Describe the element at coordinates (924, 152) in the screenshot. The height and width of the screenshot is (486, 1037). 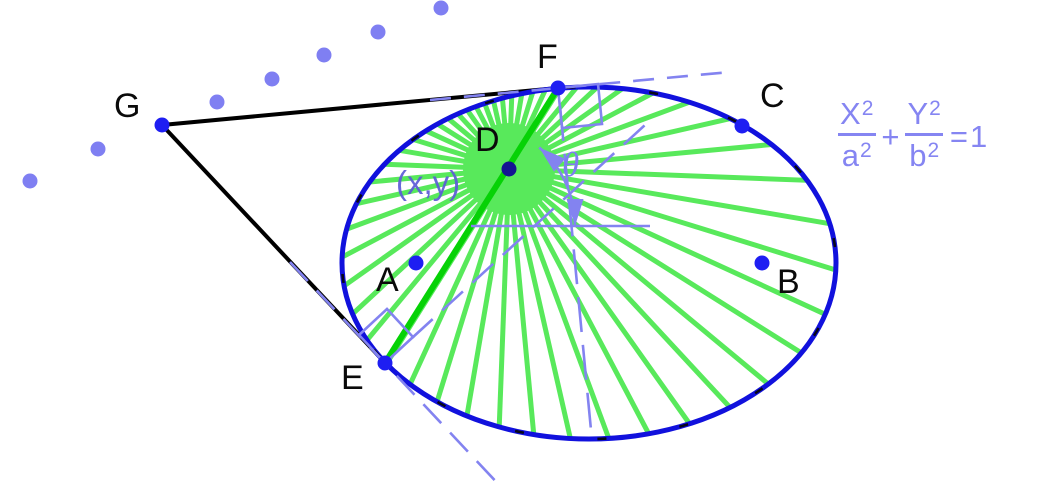
I see `b-squared: b2` at that location.